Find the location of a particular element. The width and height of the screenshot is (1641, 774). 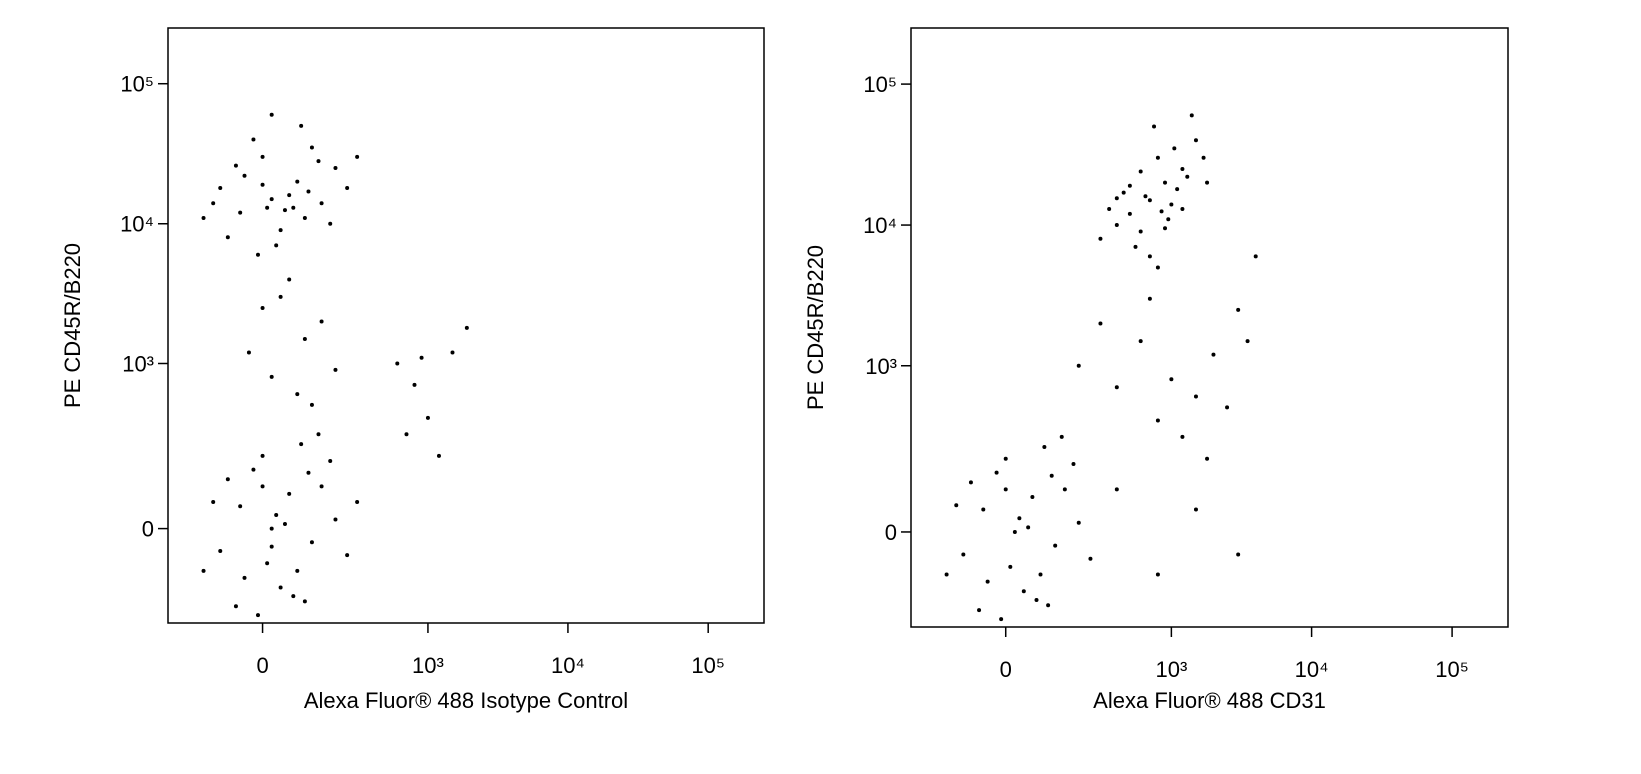

y-tick-label: 0 is located at coordinates (891, 532).